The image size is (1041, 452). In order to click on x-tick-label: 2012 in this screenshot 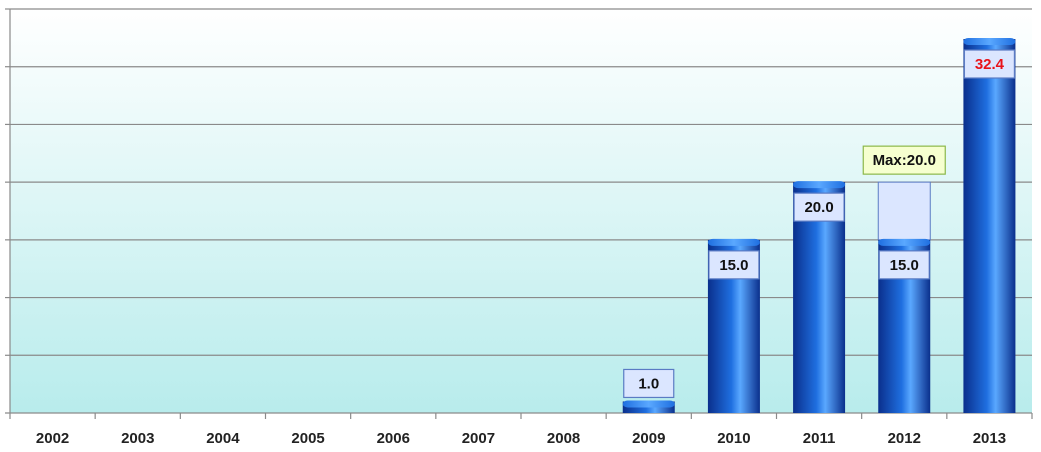, I will do `click(904, 438)`.